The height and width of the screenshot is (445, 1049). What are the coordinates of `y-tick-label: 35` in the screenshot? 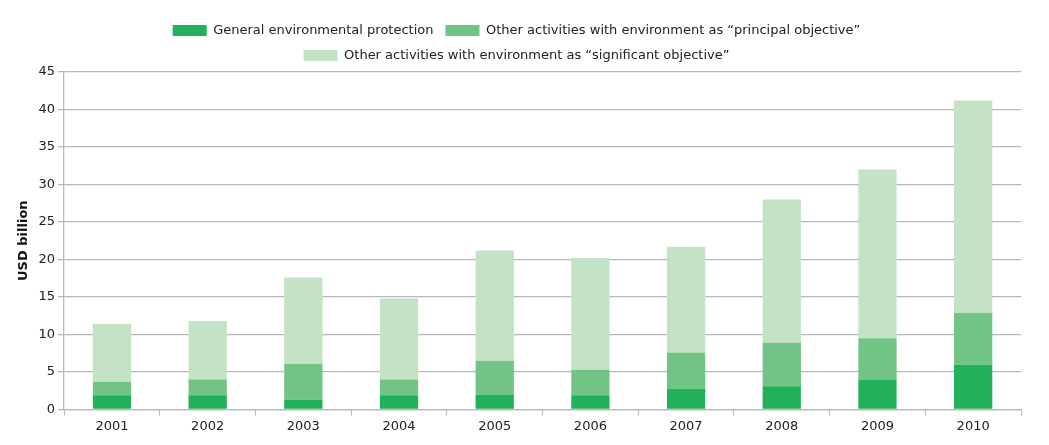 It's located at (47, 146).